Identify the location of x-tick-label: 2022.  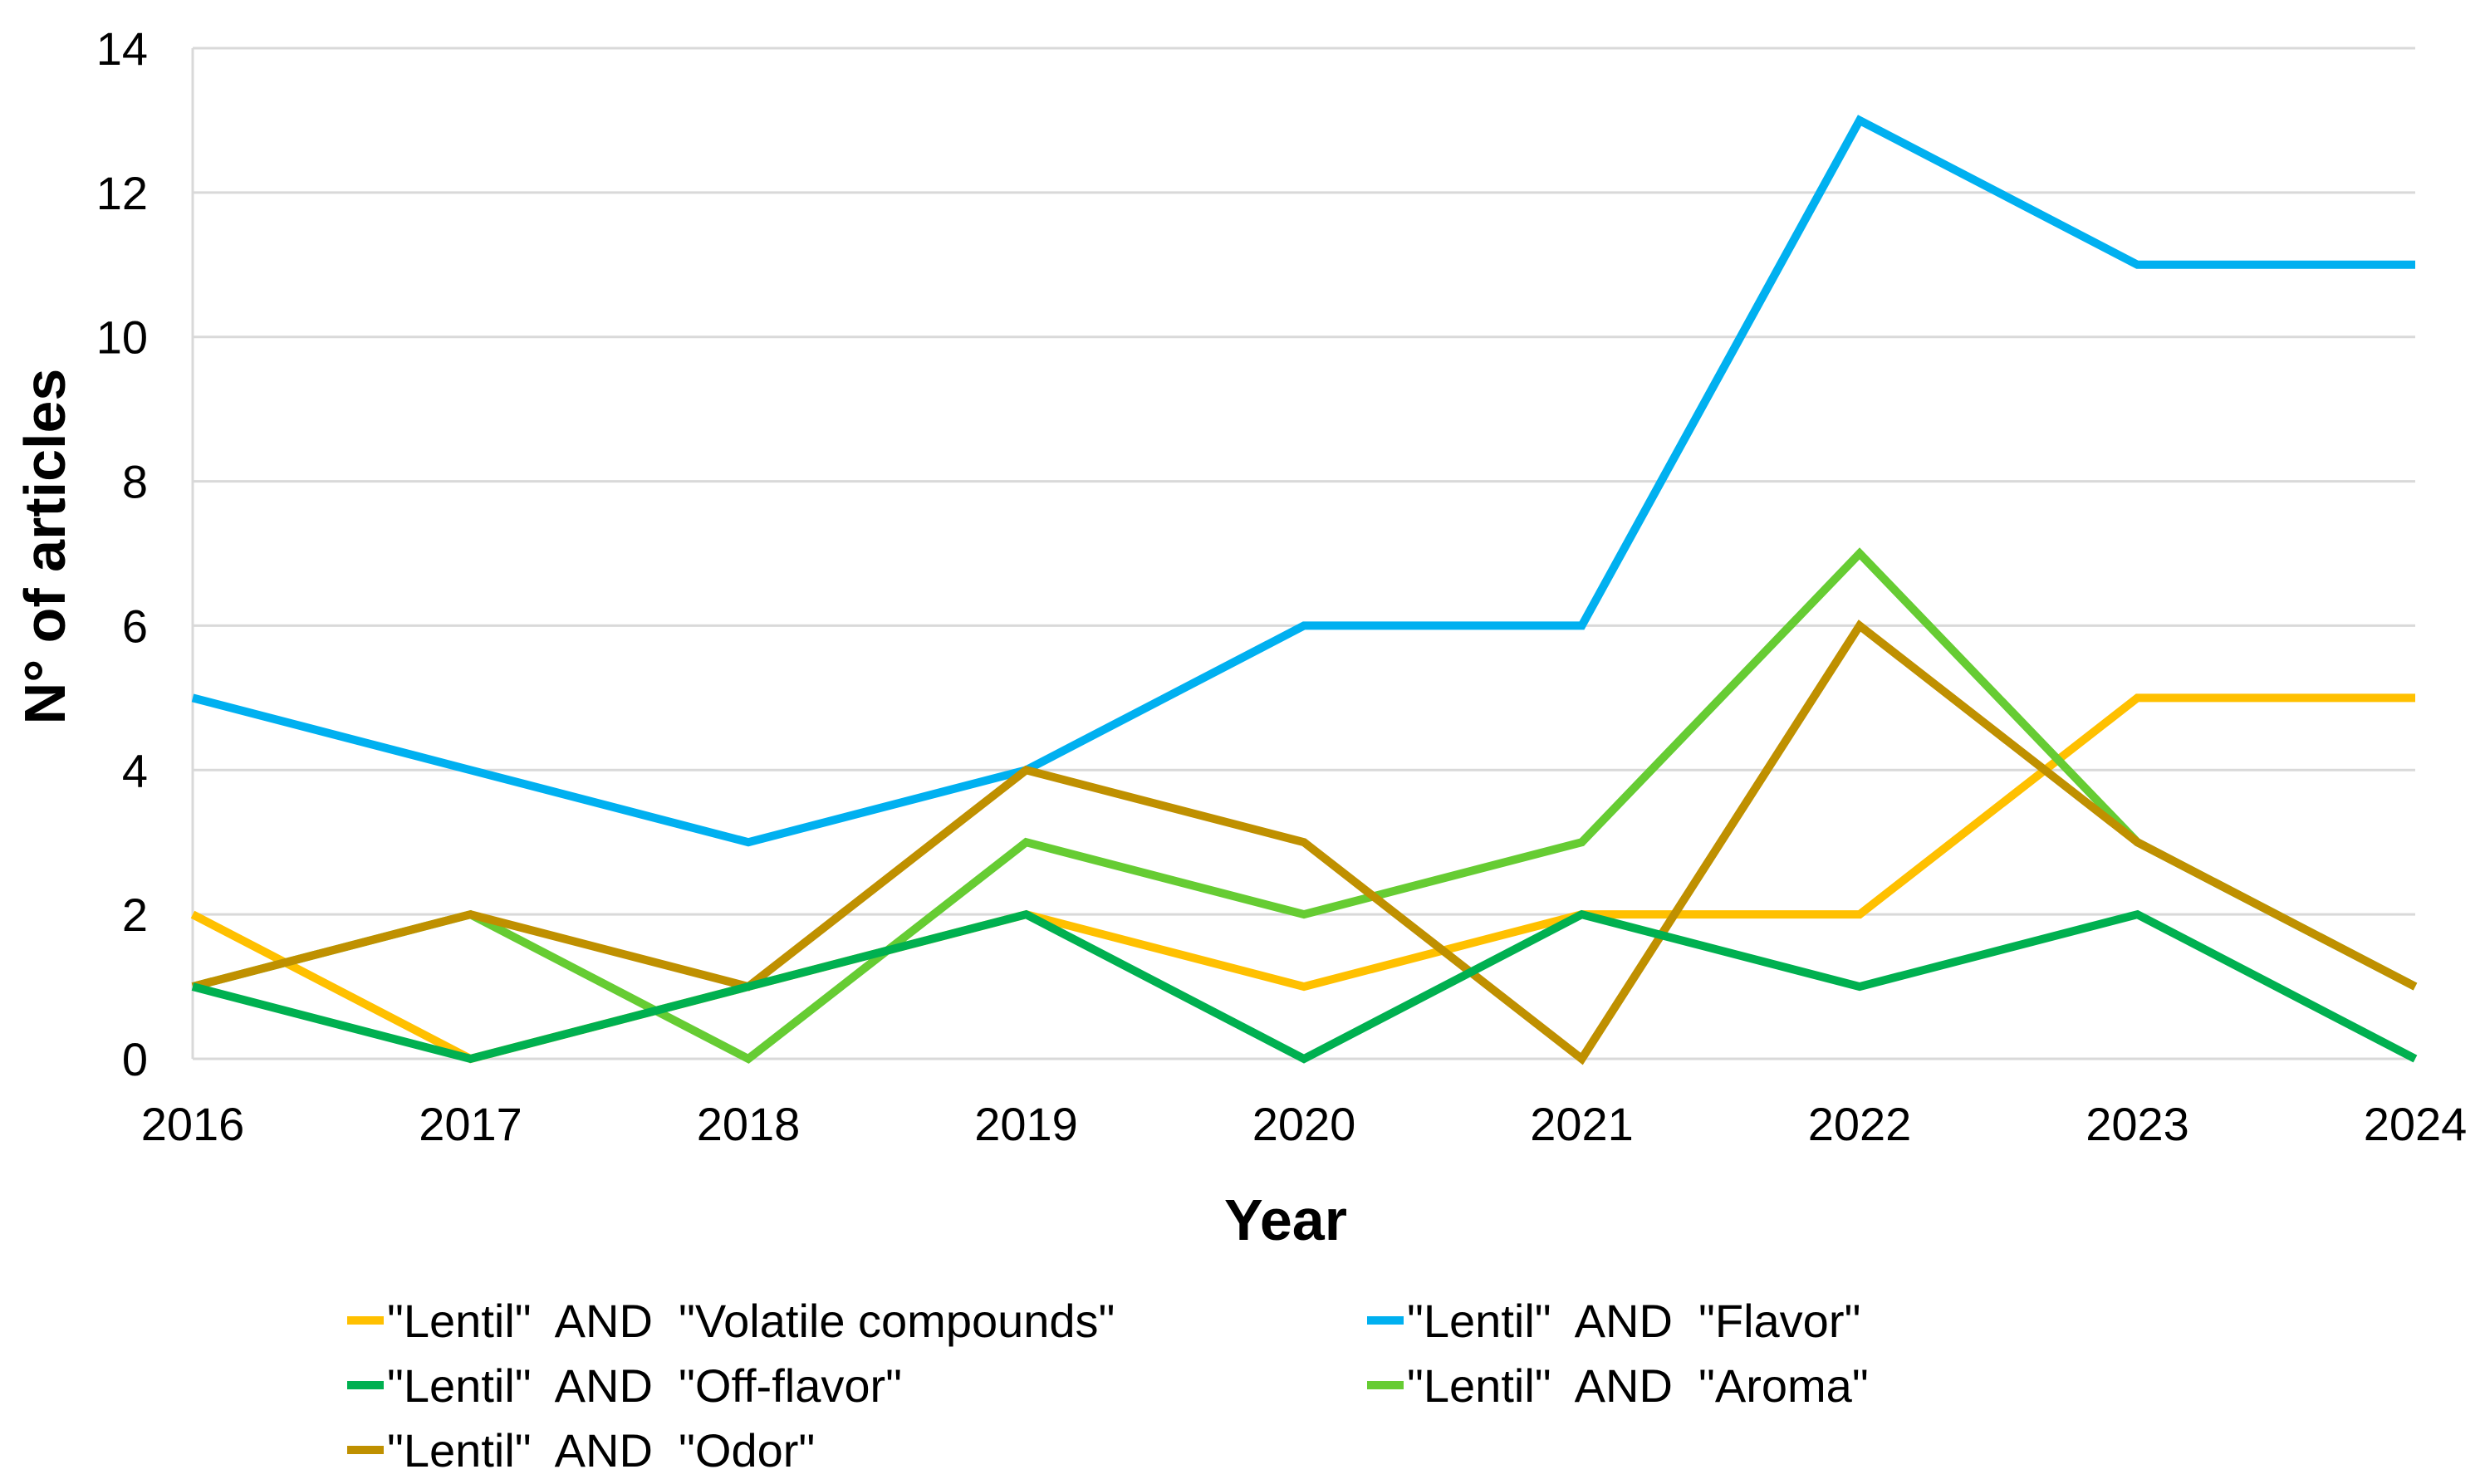
(1860, 1124).